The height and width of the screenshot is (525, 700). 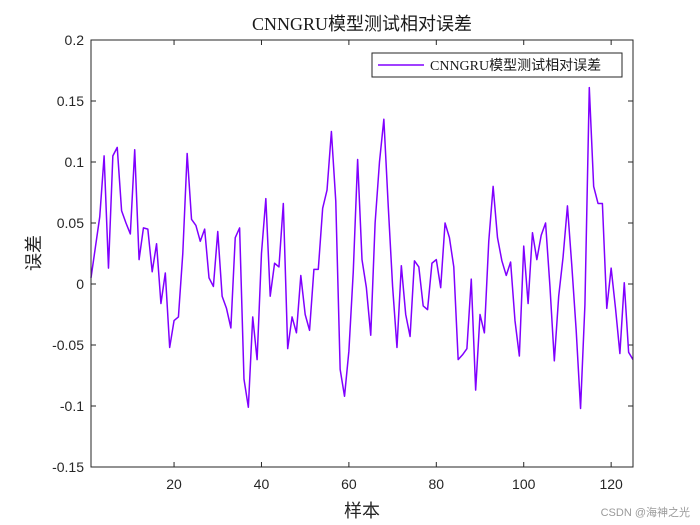 I want to click on y-tick-label: 0.1, so click(x=75, y=162).